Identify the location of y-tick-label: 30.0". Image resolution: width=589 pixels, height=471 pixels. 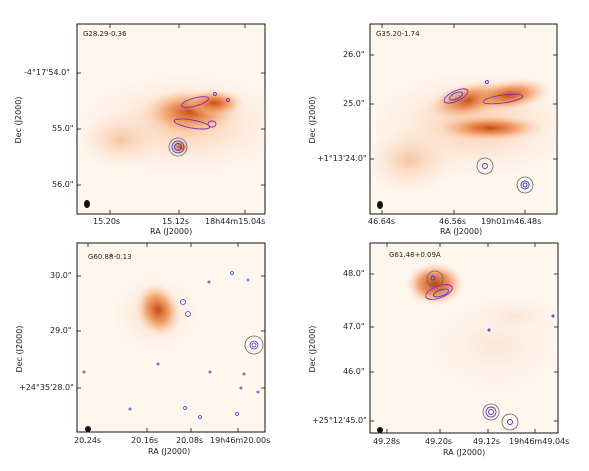
(61, 275).